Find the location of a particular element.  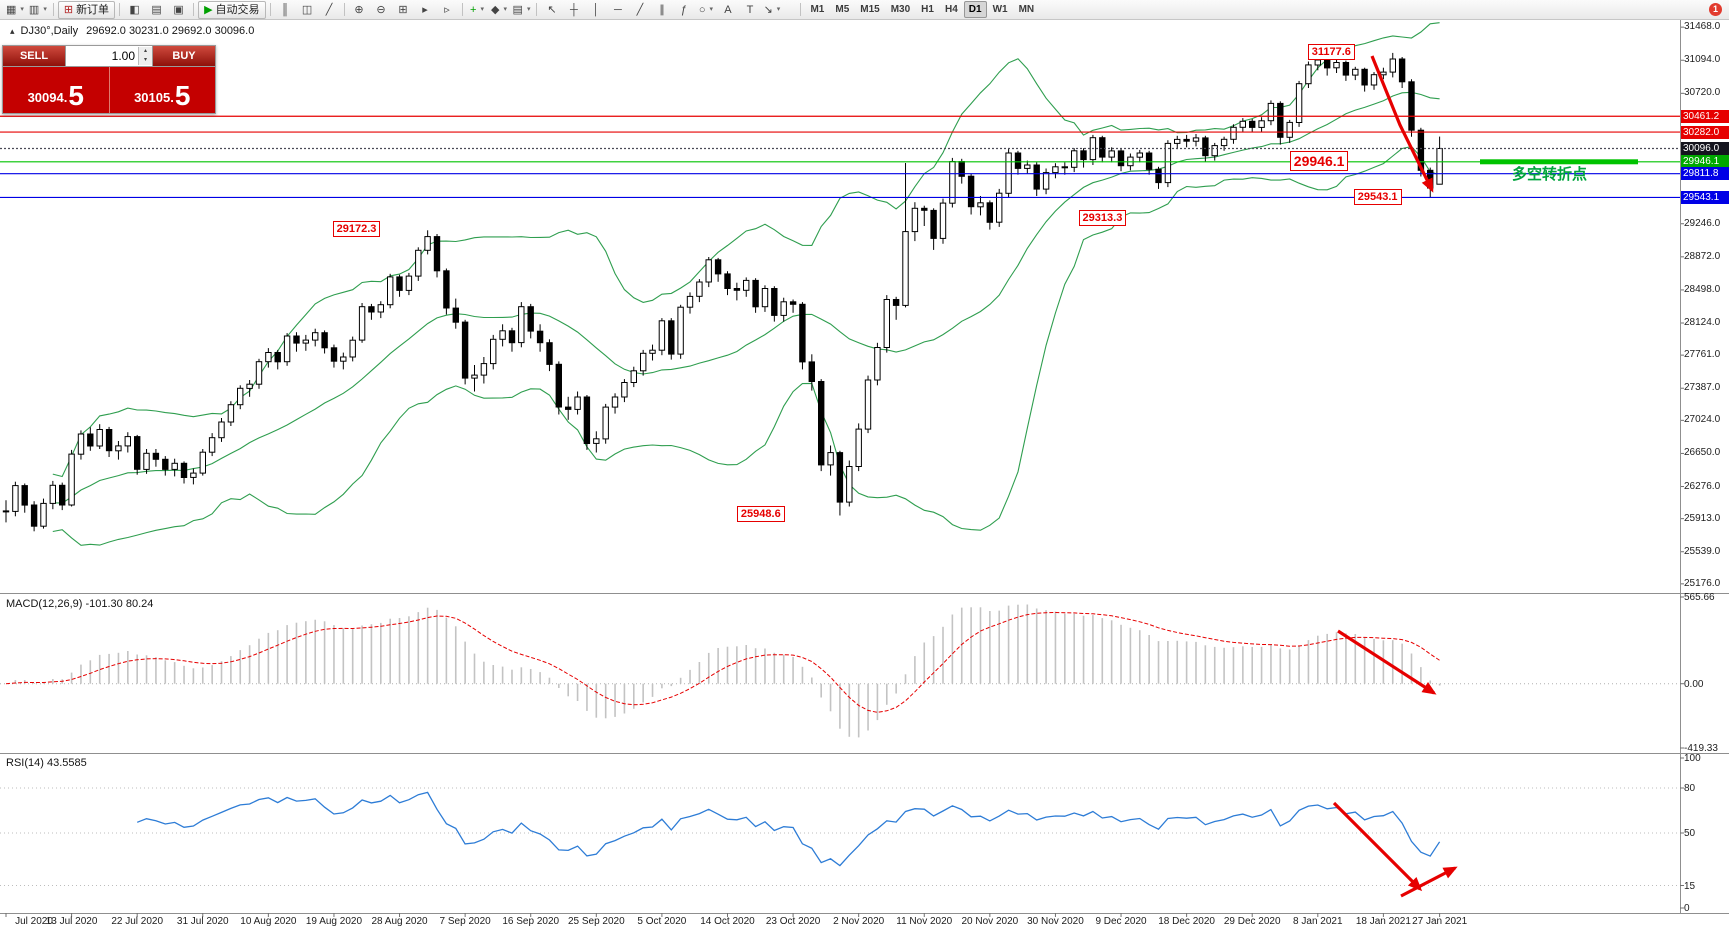

timeframe-d1: D1 is located at coordinates (975, 9).